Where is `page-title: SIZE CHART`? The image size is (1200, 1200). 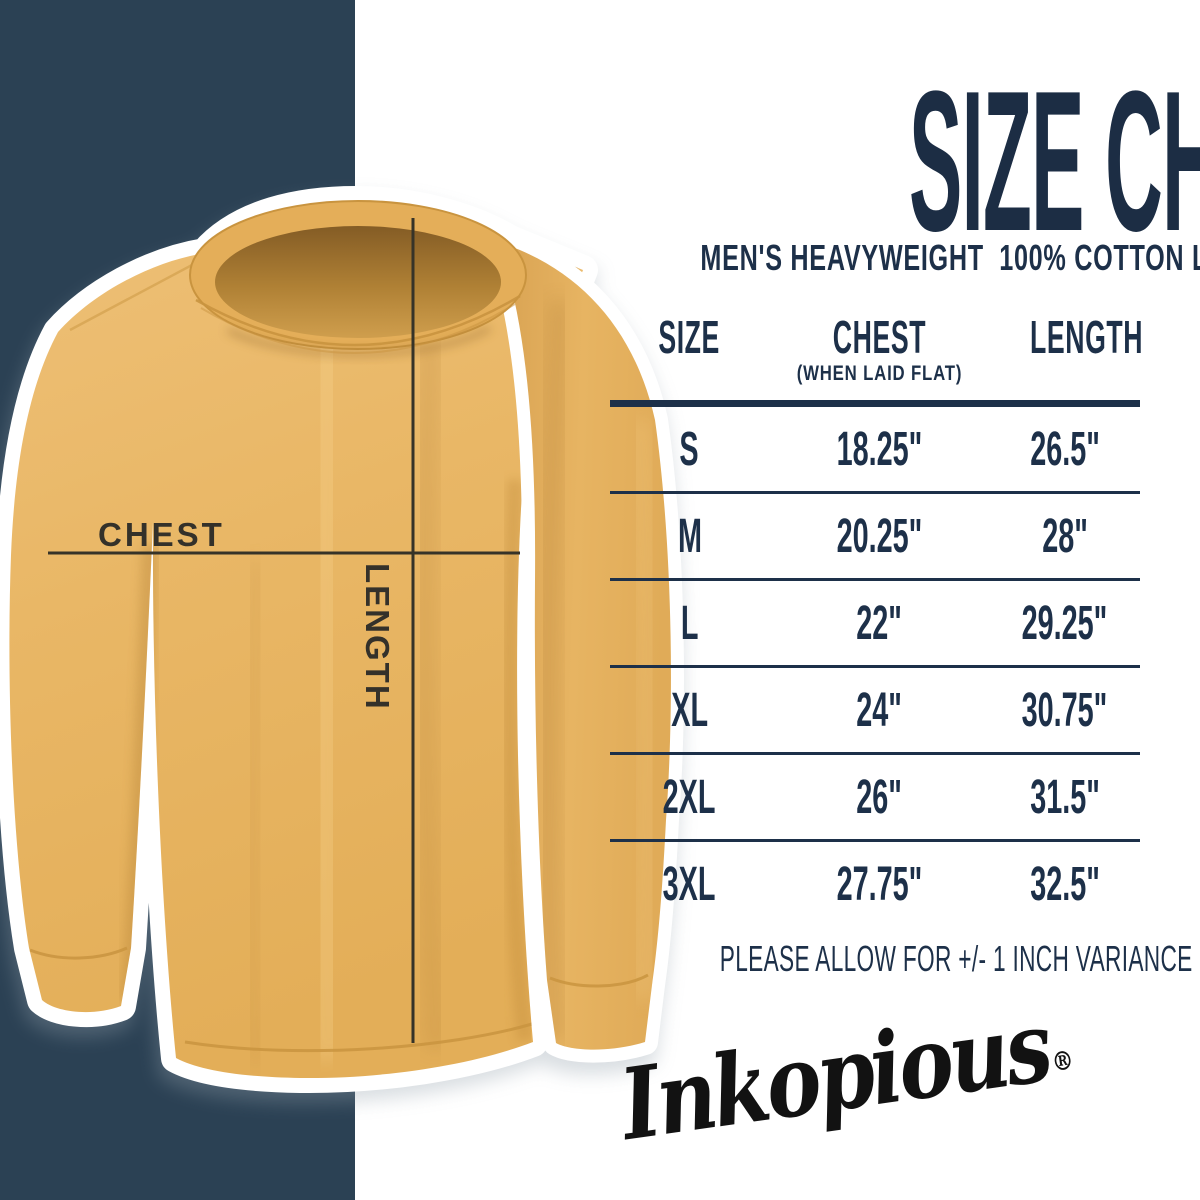 page-title: SIZE CHART is located at coordinates (877, 162).